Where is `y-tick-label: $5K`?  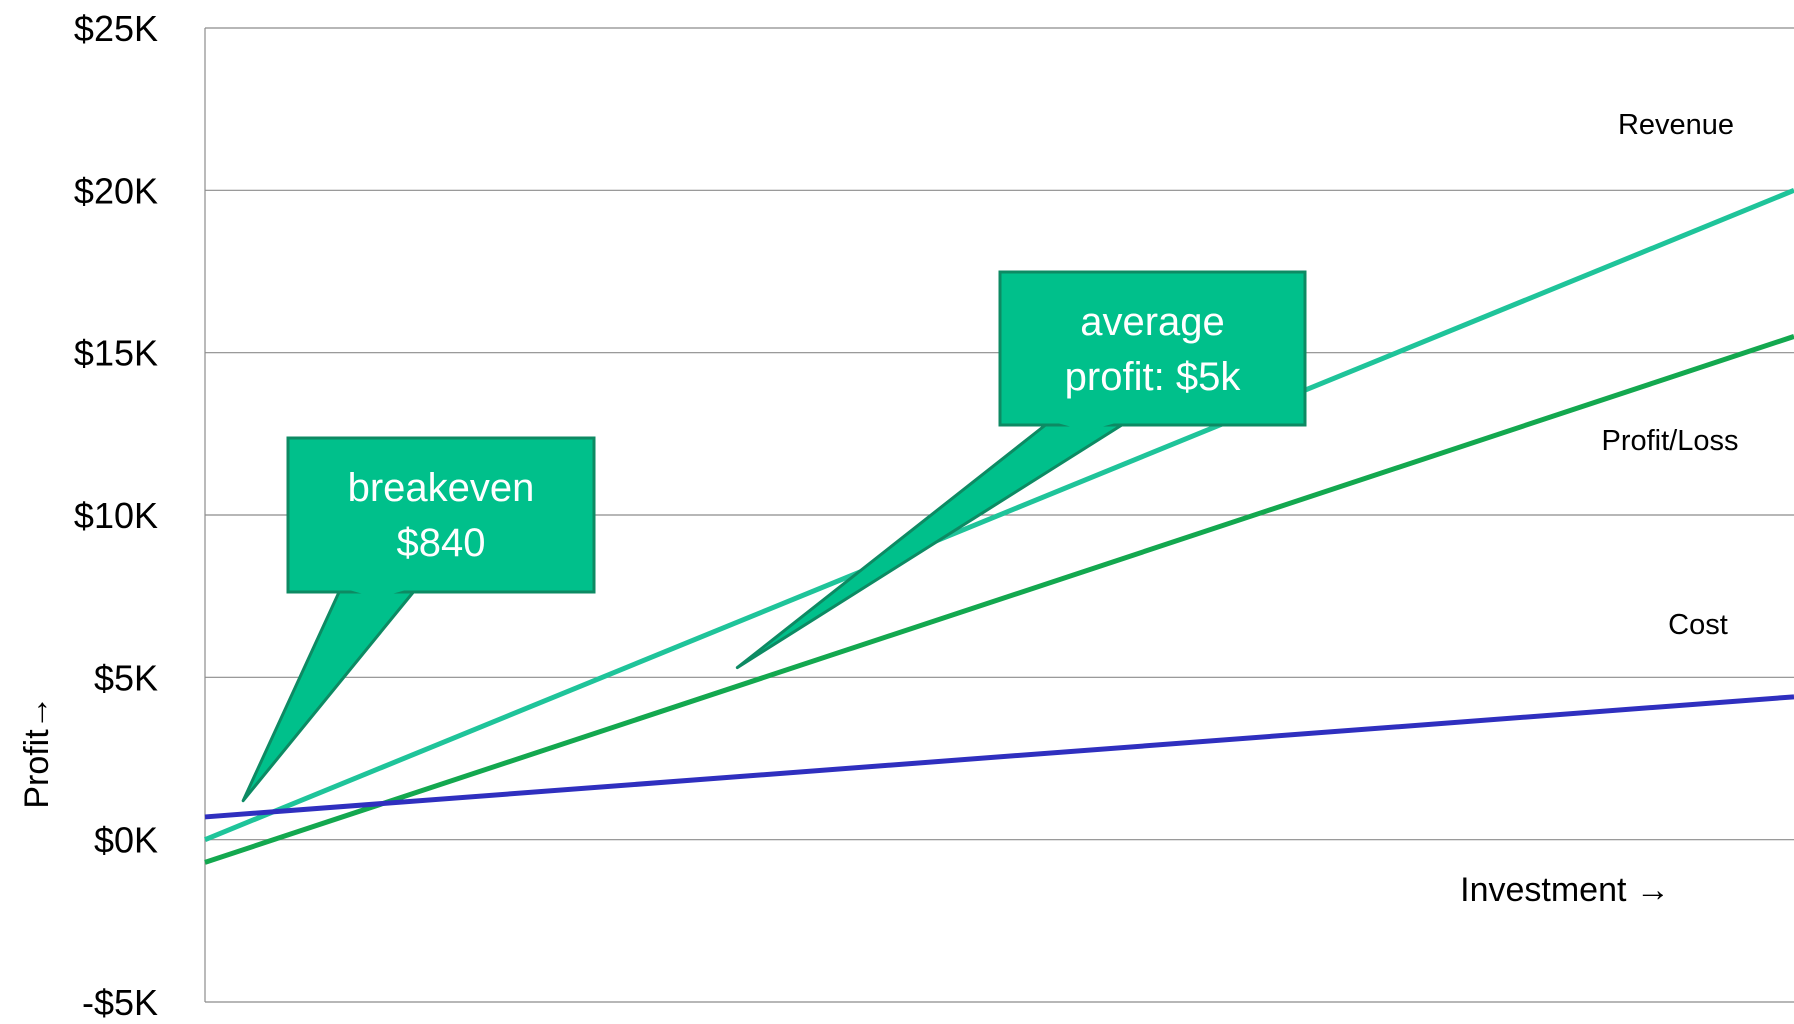
y-tick-label: $5K is located at coordinates (126, 677).